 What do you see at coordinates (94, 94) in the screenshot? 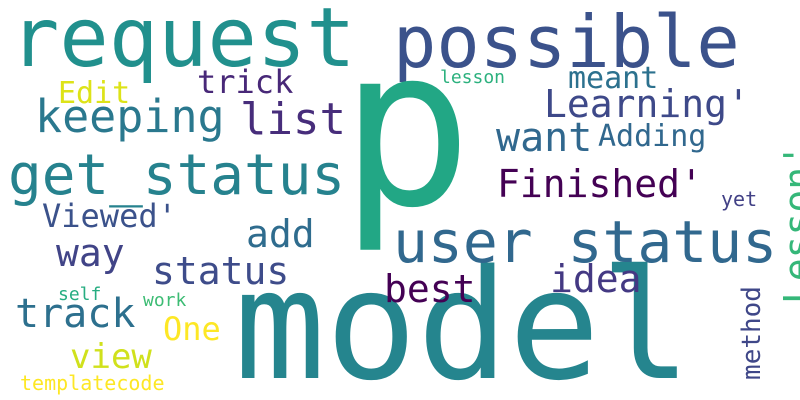
I see `word-edit: Edit` at bounding box center [94, 94].